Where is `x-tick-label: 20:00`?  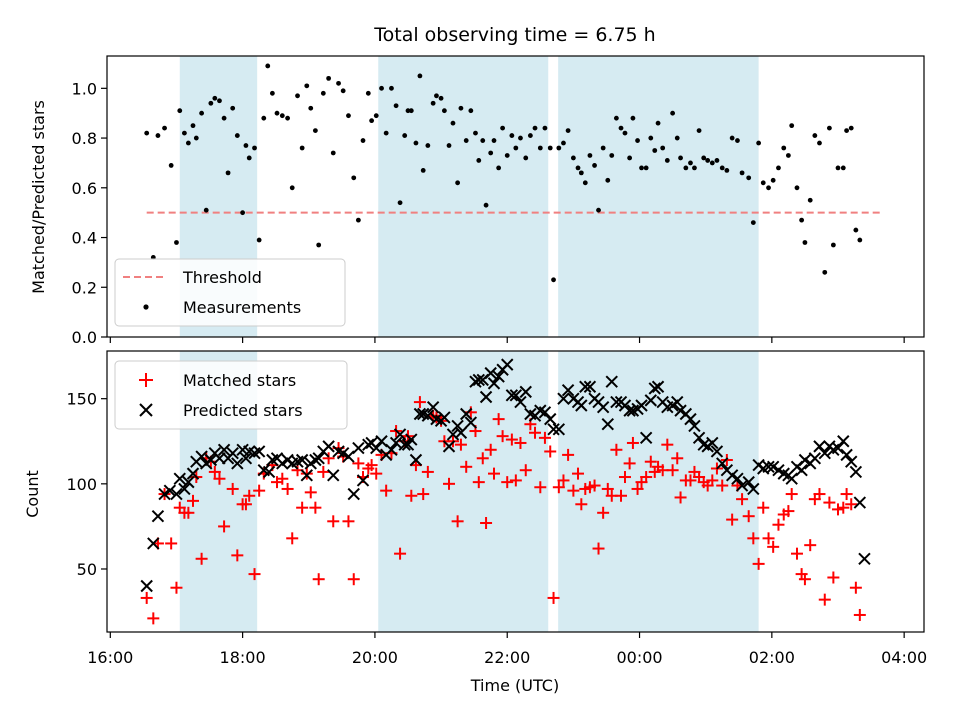
x-tick-label: 20:00 is located at coordinates (375, 657).